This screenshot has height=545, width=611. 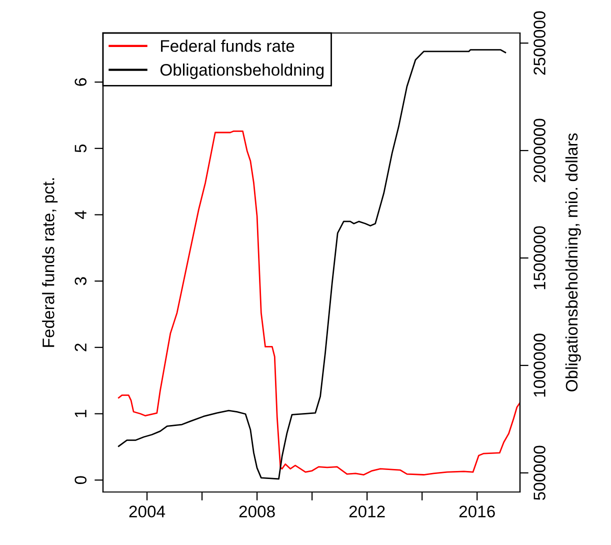 What do you see at coordinates (242, 72) in the screenshot?
I see `legend-label: Obligationsbeholdning` at bounding box center [242, 72].